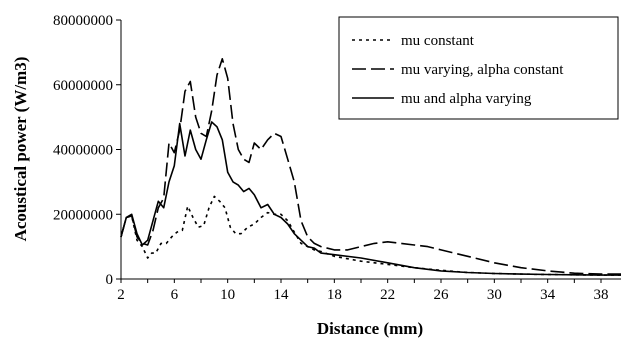  I want to click on legend-label-3: mu and alpha varying, so click(466, 99).